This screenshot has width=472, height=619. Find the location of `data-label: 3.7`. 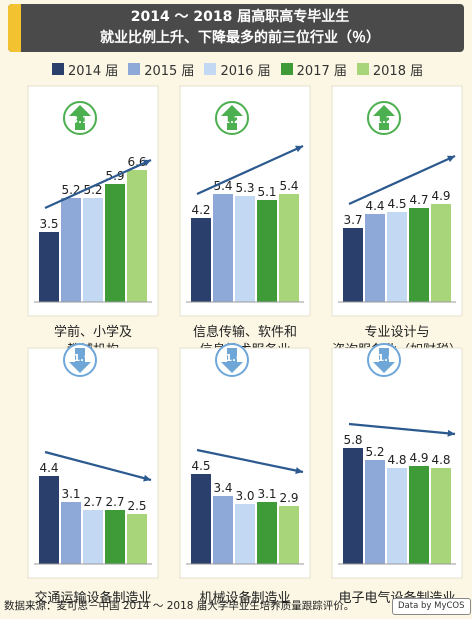

data-label: 3.7 is located at coordinates (352, 220).